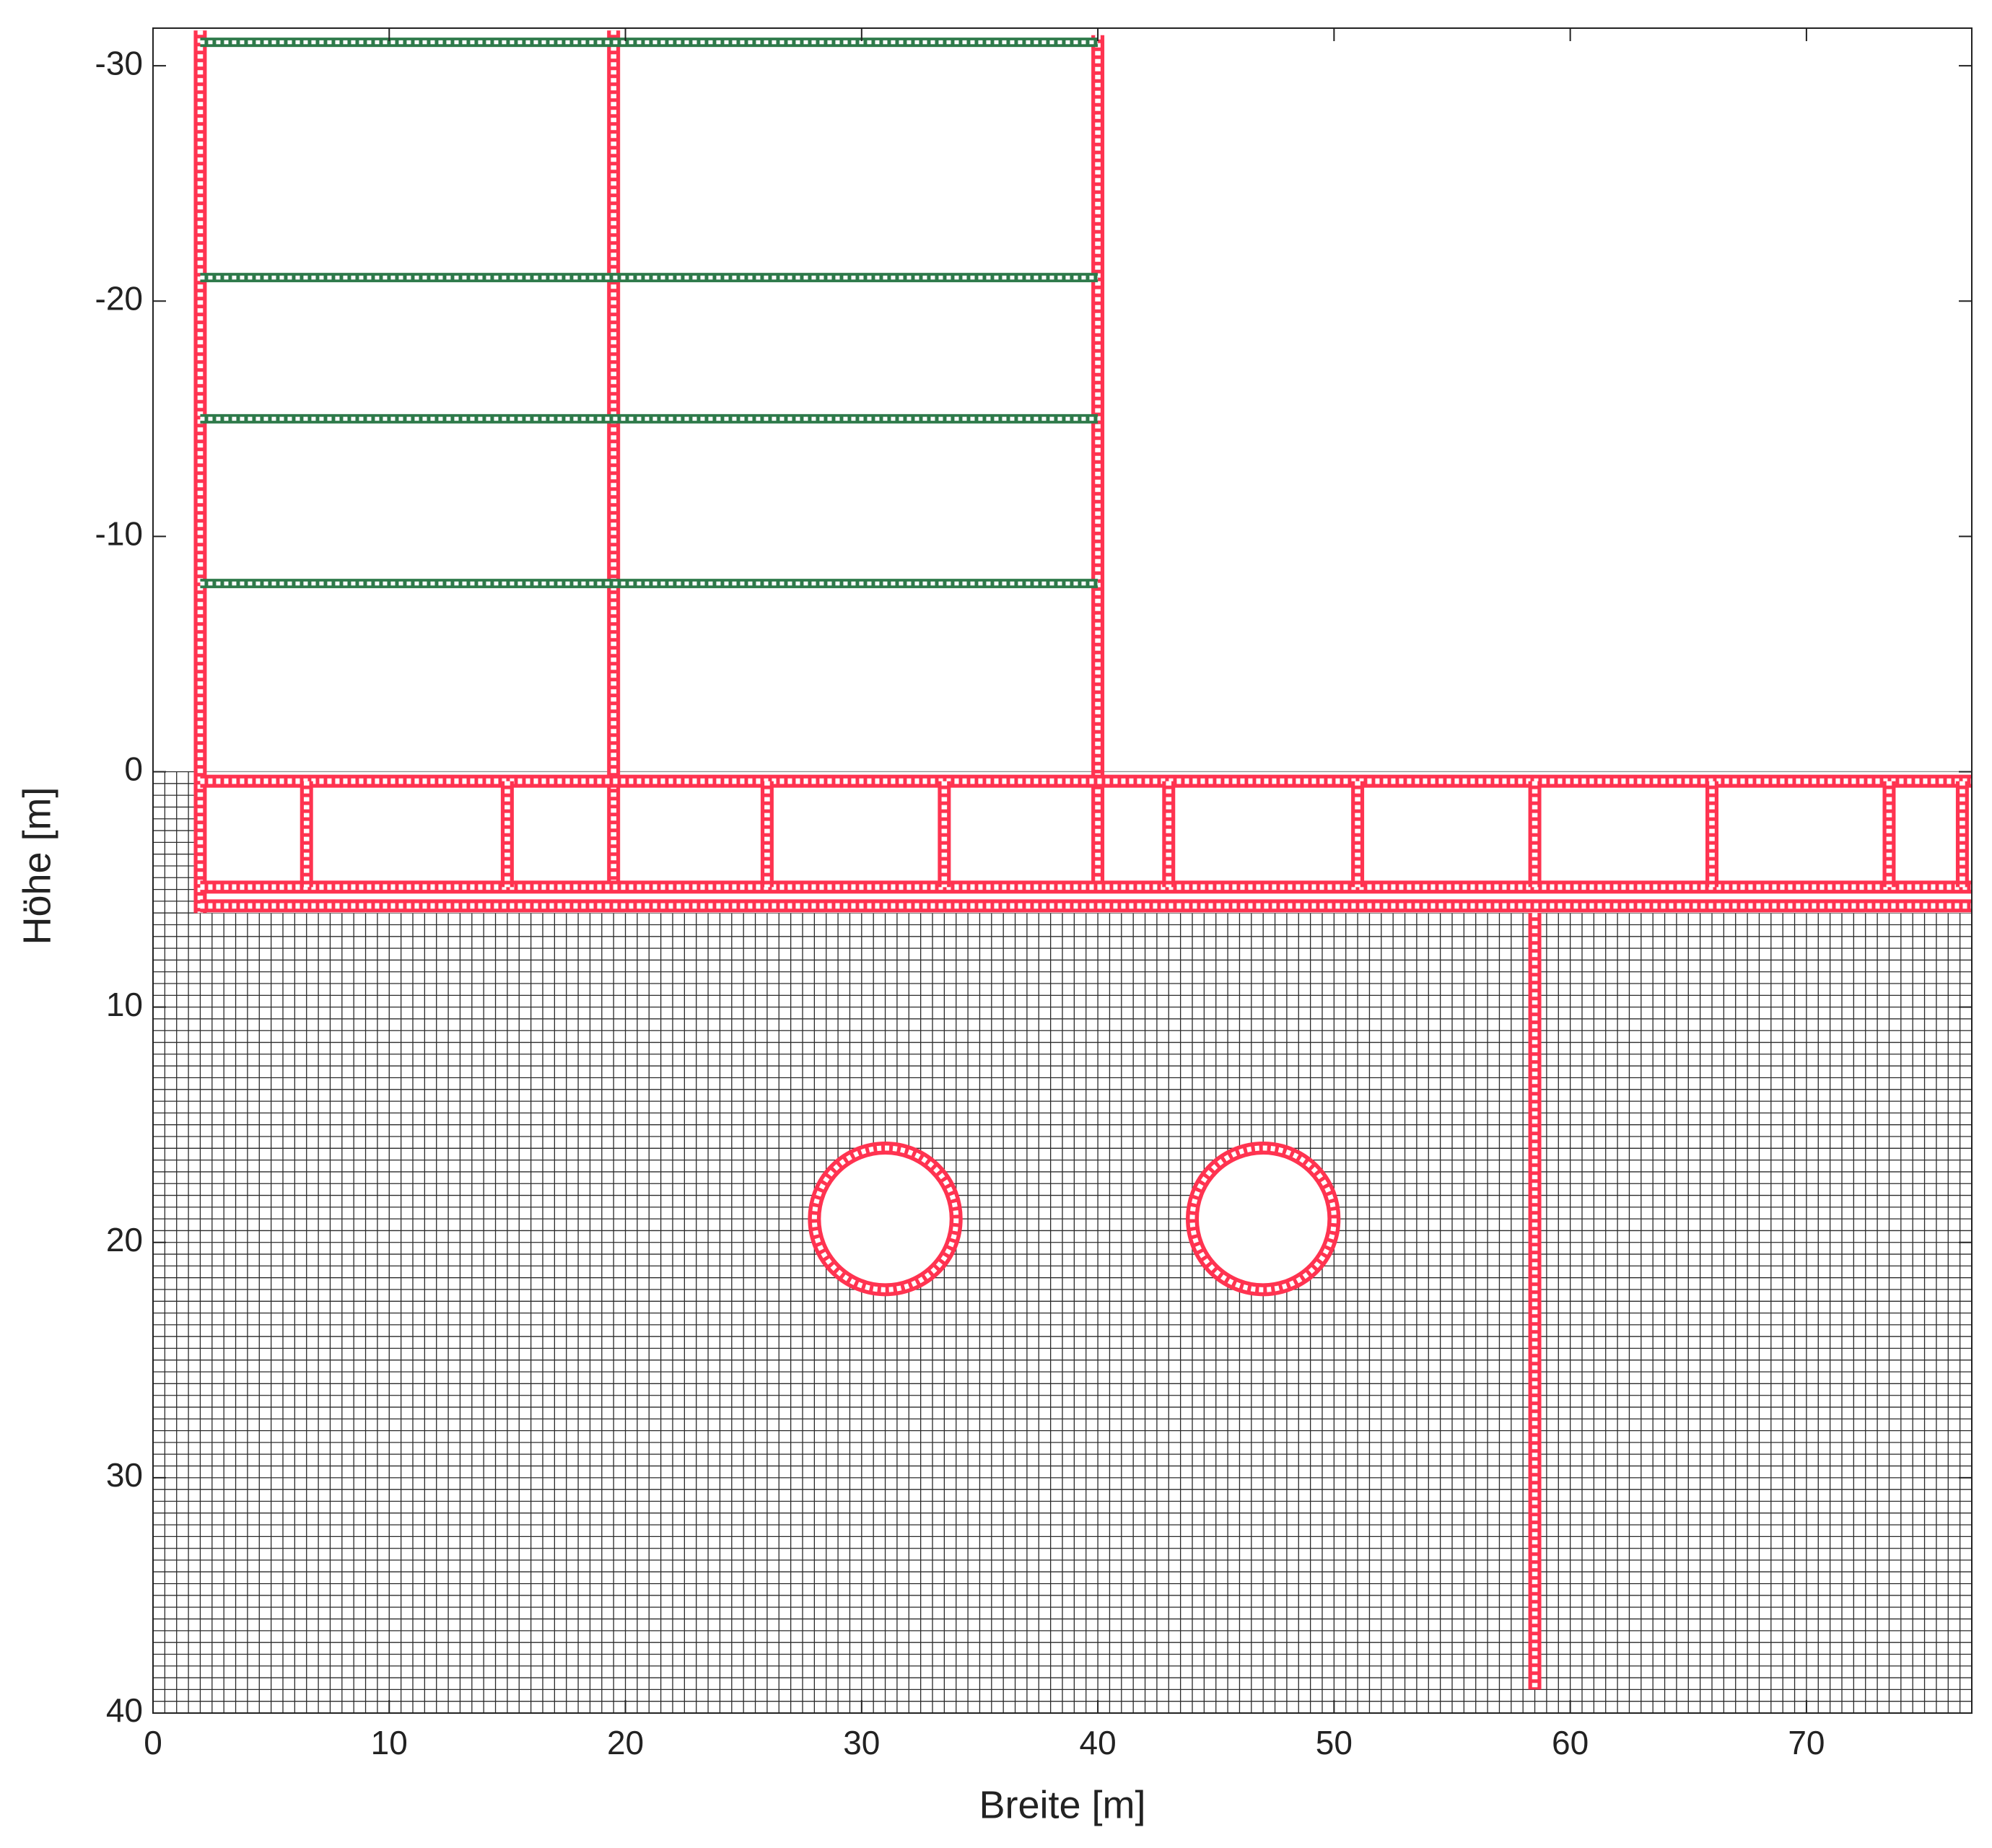  What do you see at coordinates (36, 866) in the screenshot?
I see `y-axis-label: Höhe [m]` at bounding box center [36, 866].